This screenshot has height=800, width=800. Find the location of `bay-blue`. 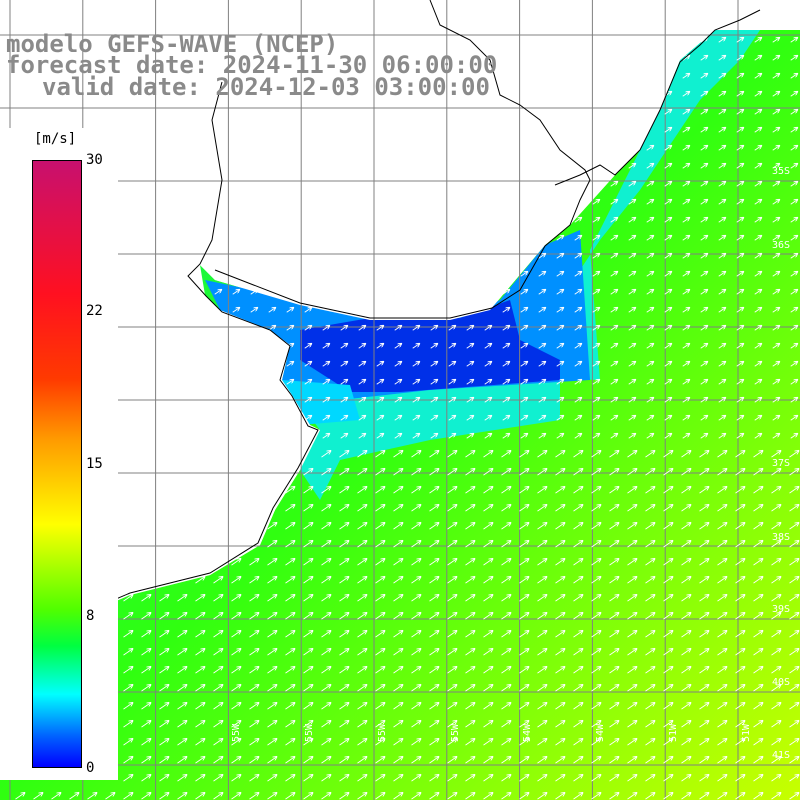

bay-blue is located at coordinates (430, 346).